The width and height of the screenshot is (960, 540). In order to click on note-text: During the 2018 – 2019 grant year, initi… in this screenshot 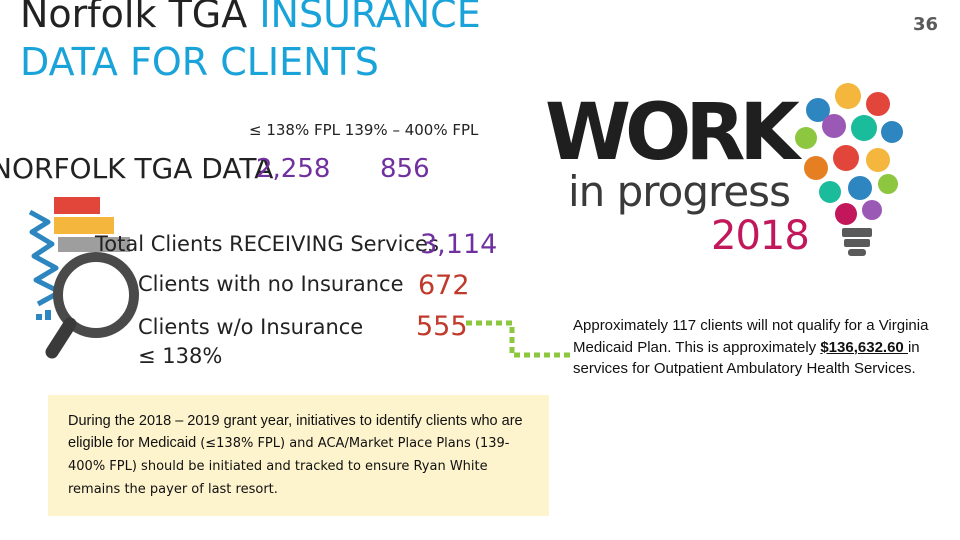, I will do `click(303, 455)`.